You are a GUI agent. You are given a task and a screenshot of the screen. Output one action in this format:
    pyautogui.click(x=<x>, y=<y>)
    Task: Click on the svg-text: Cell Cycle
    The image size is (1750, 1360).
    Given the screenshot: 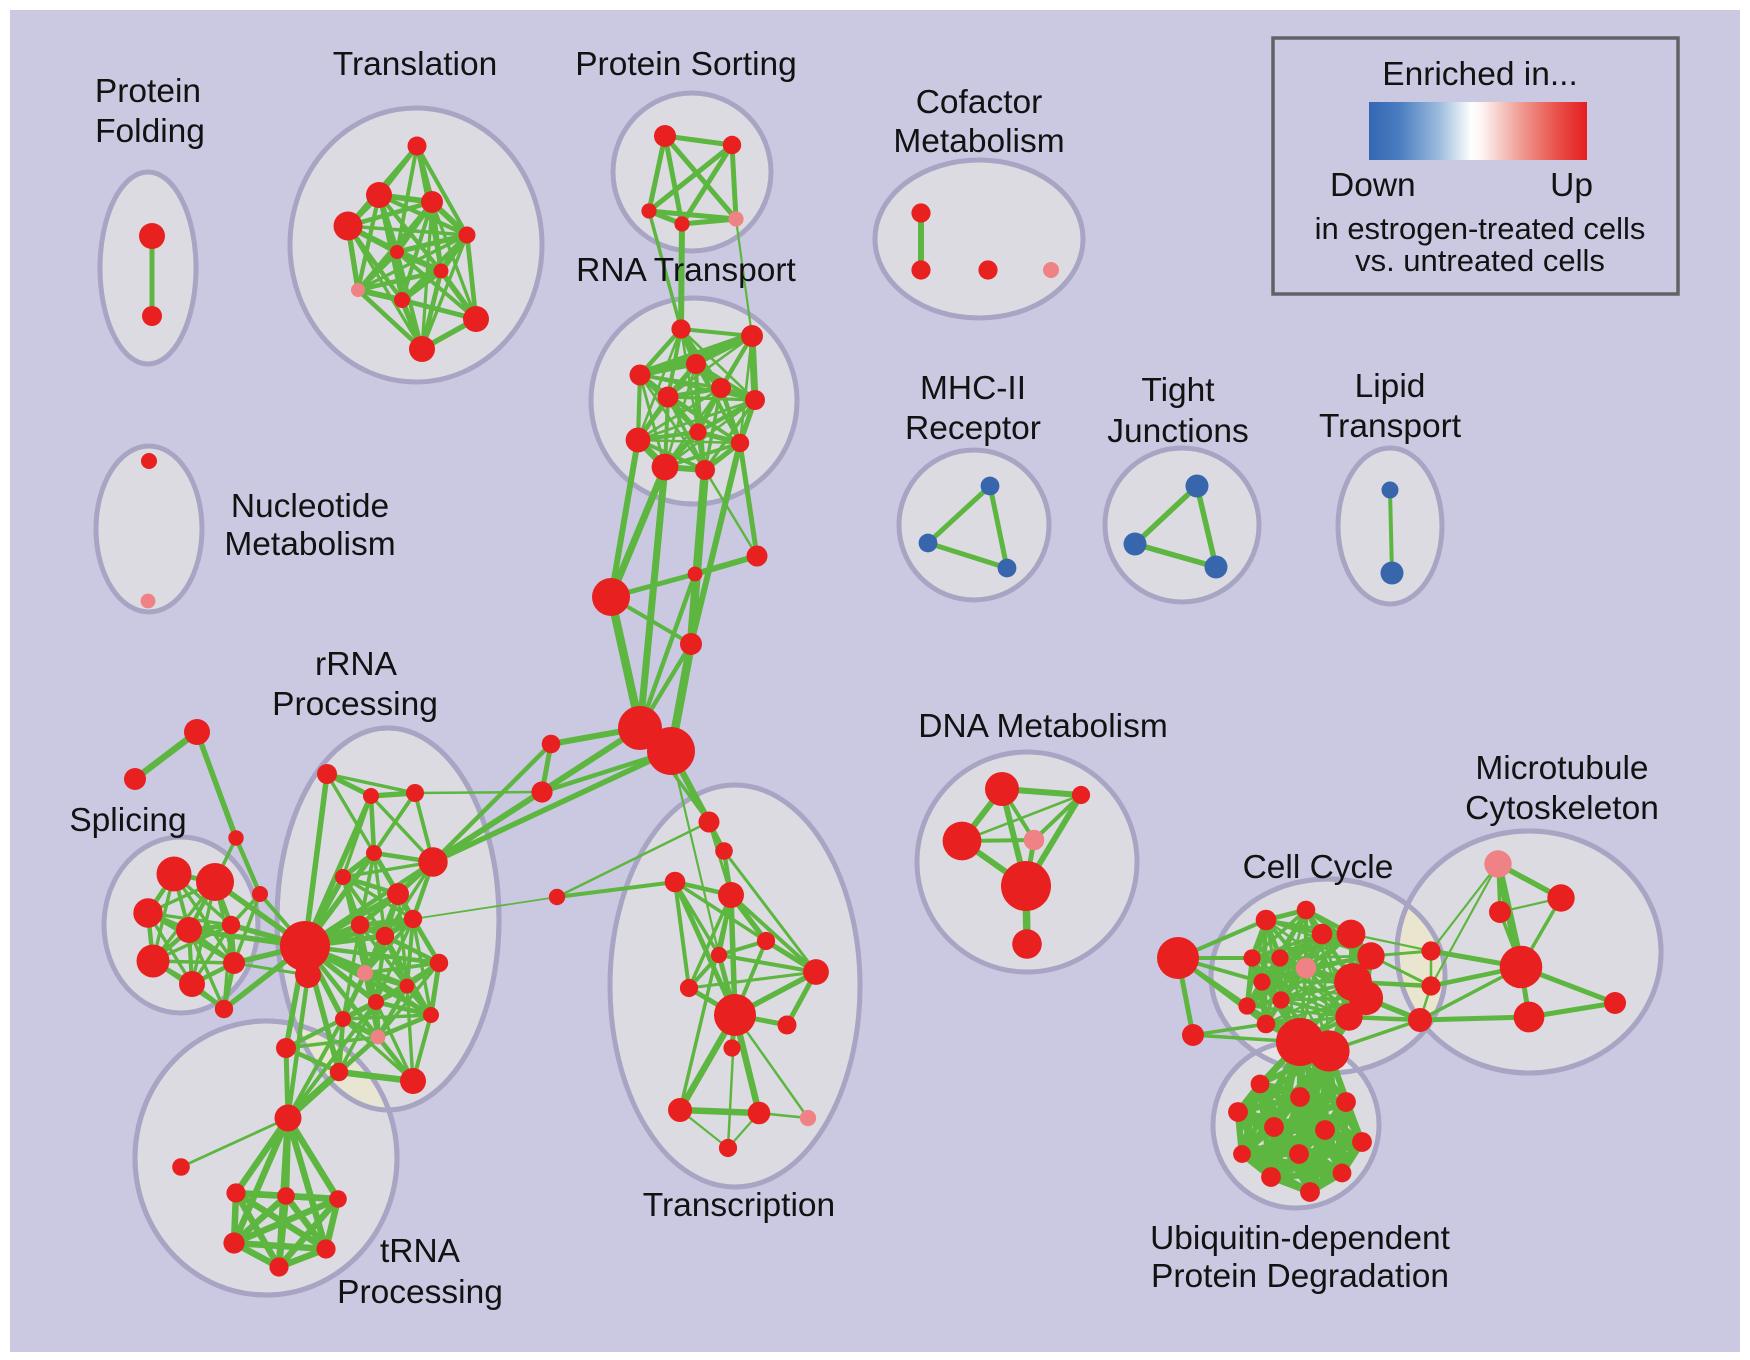 What is the action you would take?
    pyautogui.click(x=1318, y=867)
    